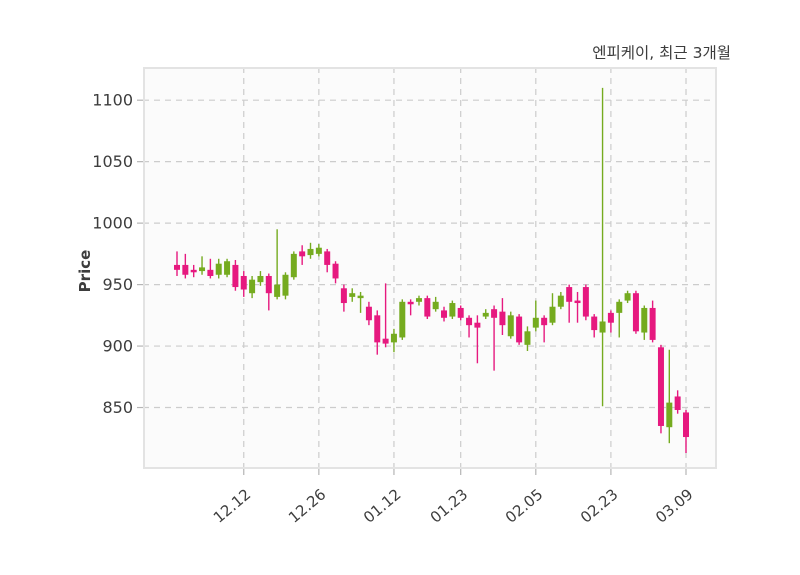  I want to click on x-tick-label: 12.26, so click(307, 505).